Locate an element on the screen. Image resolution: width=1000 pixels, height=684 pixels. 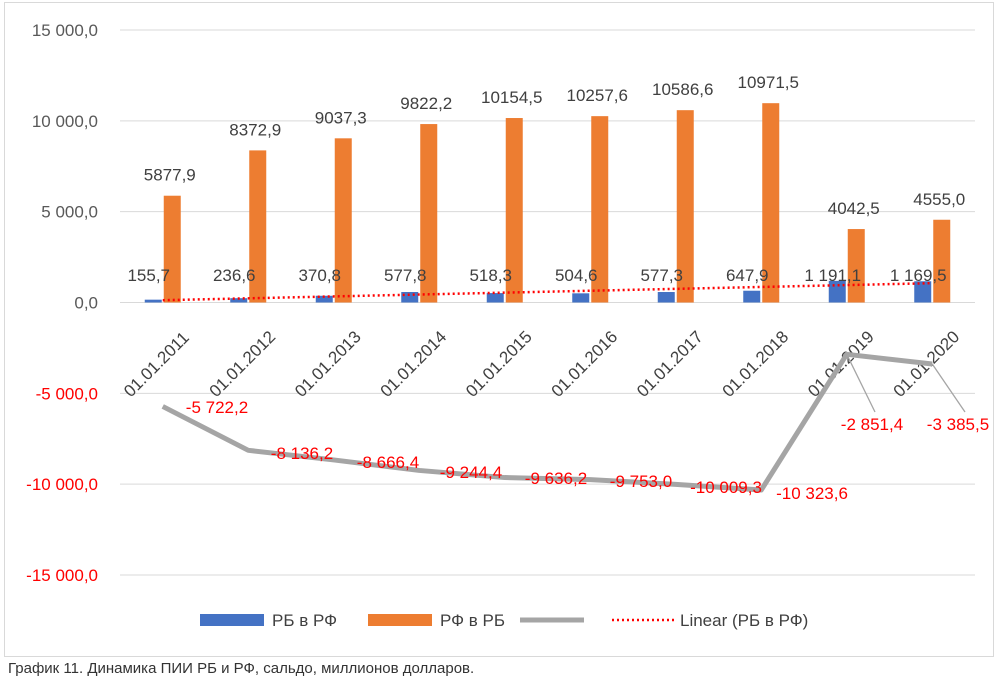
data-label-rb-v-rf: 236,6 is located at coordinates (234, 275).